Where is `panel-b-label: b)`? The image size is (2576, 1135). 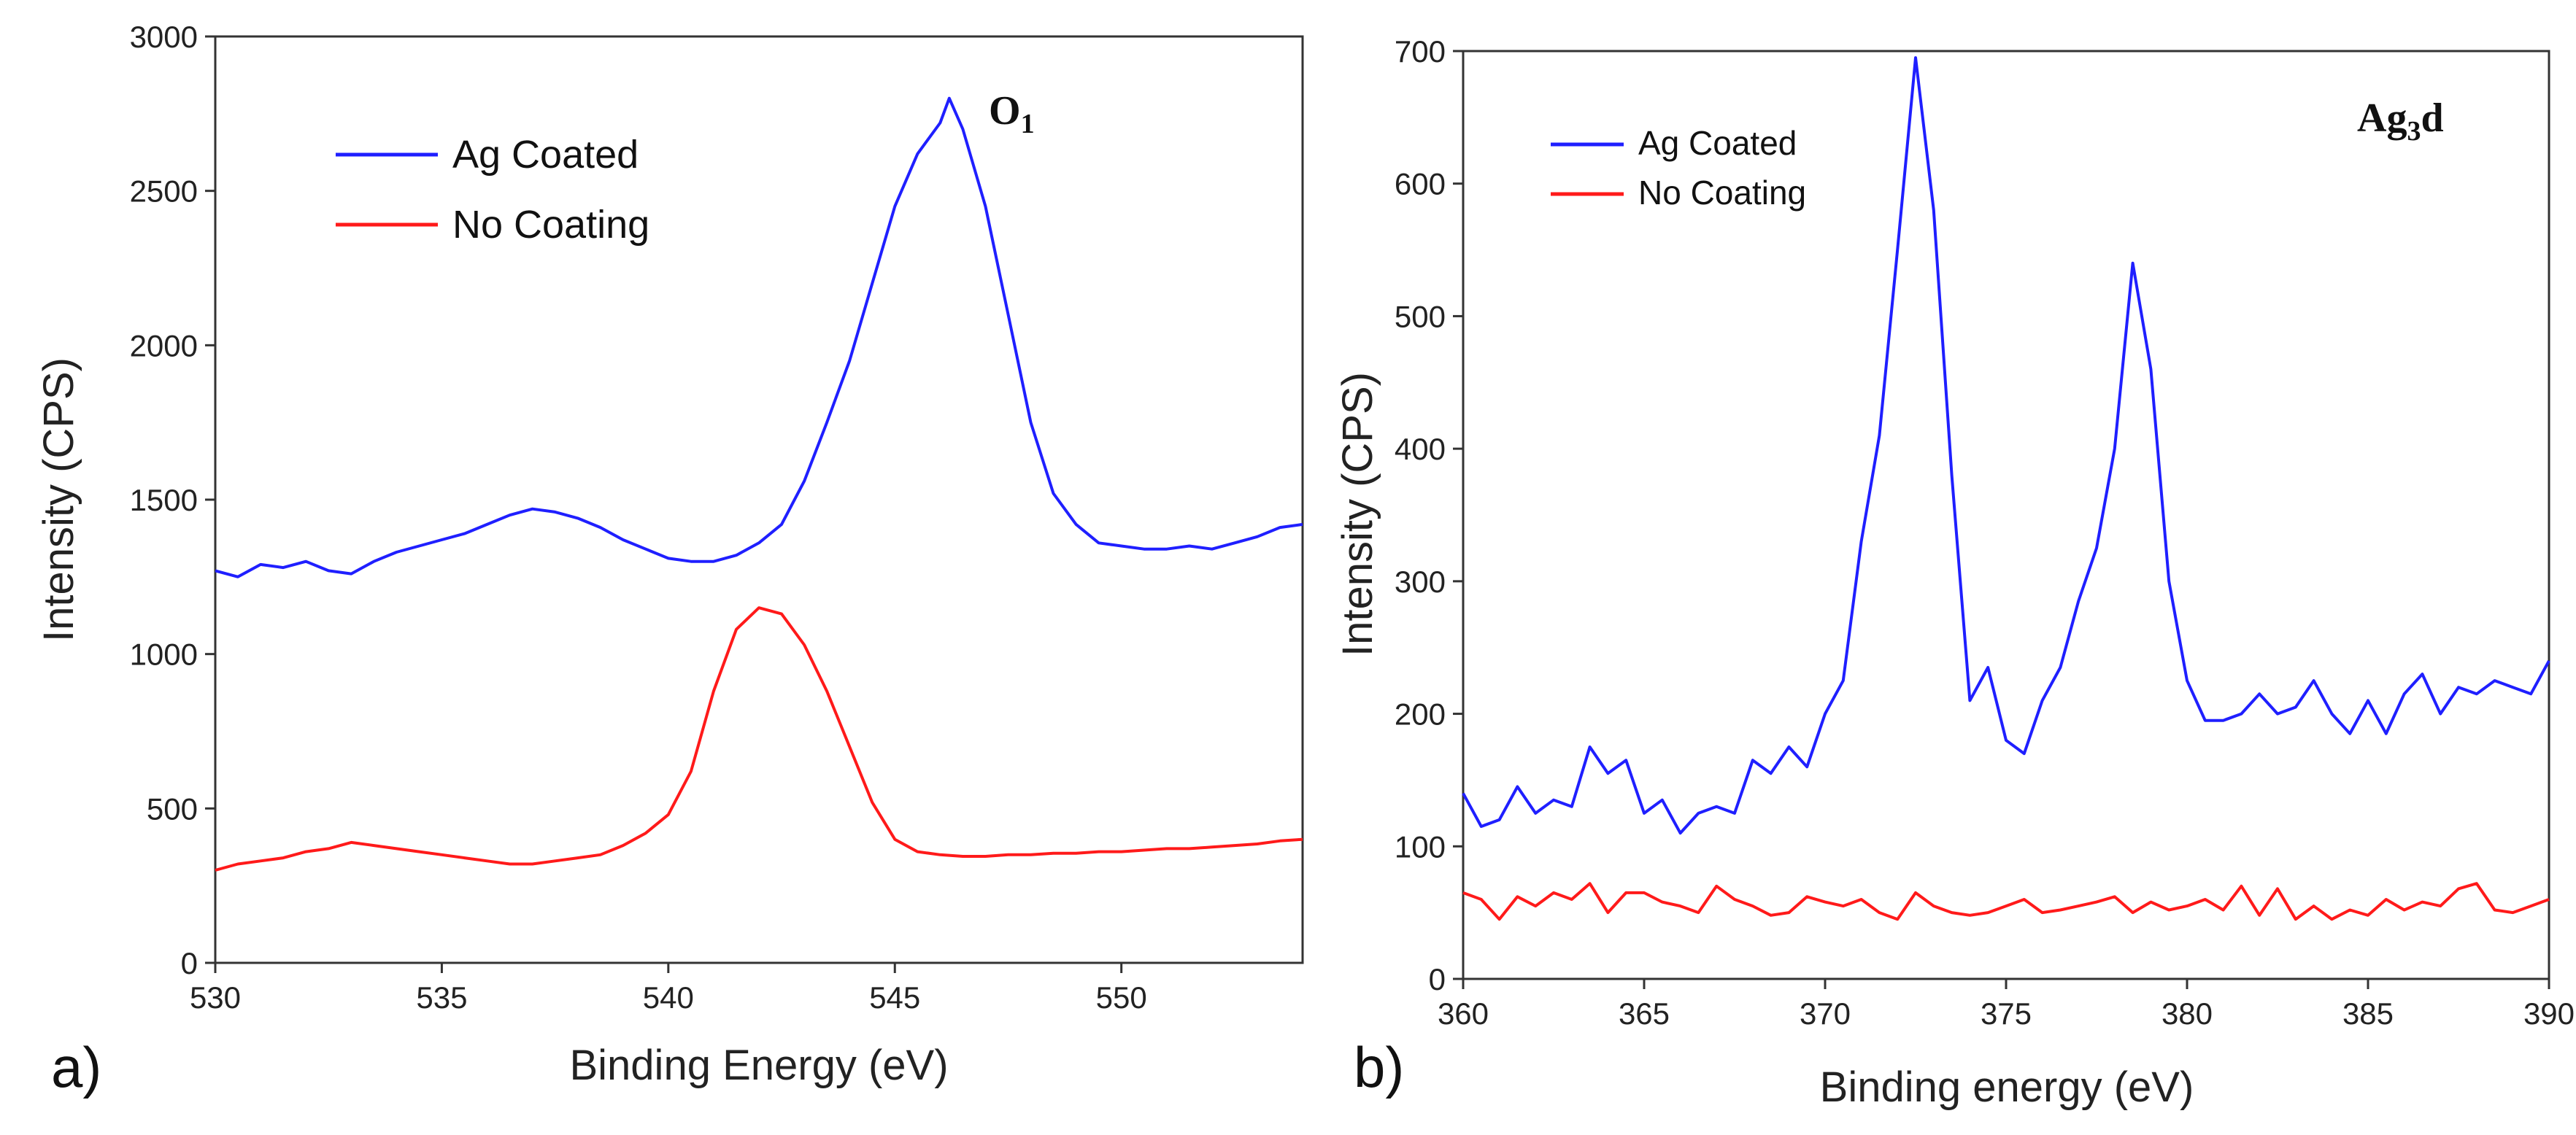 panel-b-label: b) is located at coordinates (1379, 1067).